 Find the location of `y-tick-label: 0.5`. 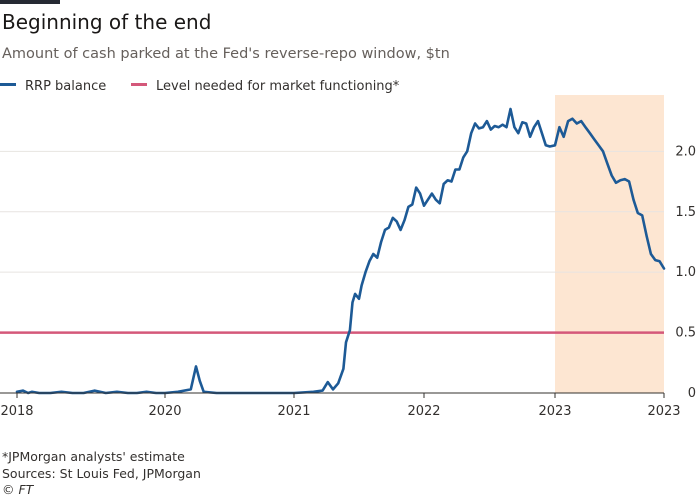

y-tick-label: 0.5 is located at coordinates (685, 333).